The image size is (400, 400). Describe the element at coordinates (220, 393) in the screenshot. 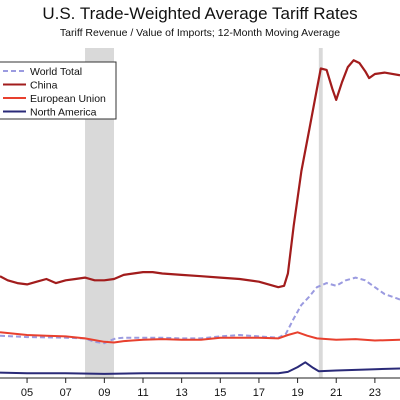

I see `x-tick-label: 15` at that location.